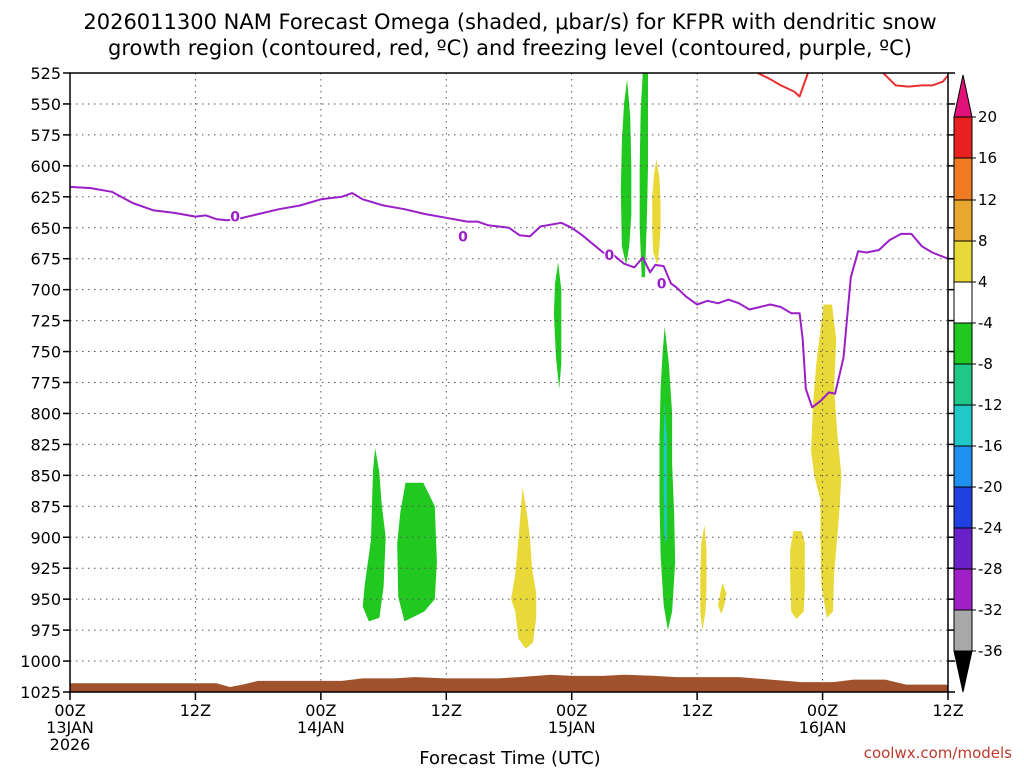  Describe the element at coordinates (45, 259) in the screenshot. I see `y-tick-label-675: 675` at that location.